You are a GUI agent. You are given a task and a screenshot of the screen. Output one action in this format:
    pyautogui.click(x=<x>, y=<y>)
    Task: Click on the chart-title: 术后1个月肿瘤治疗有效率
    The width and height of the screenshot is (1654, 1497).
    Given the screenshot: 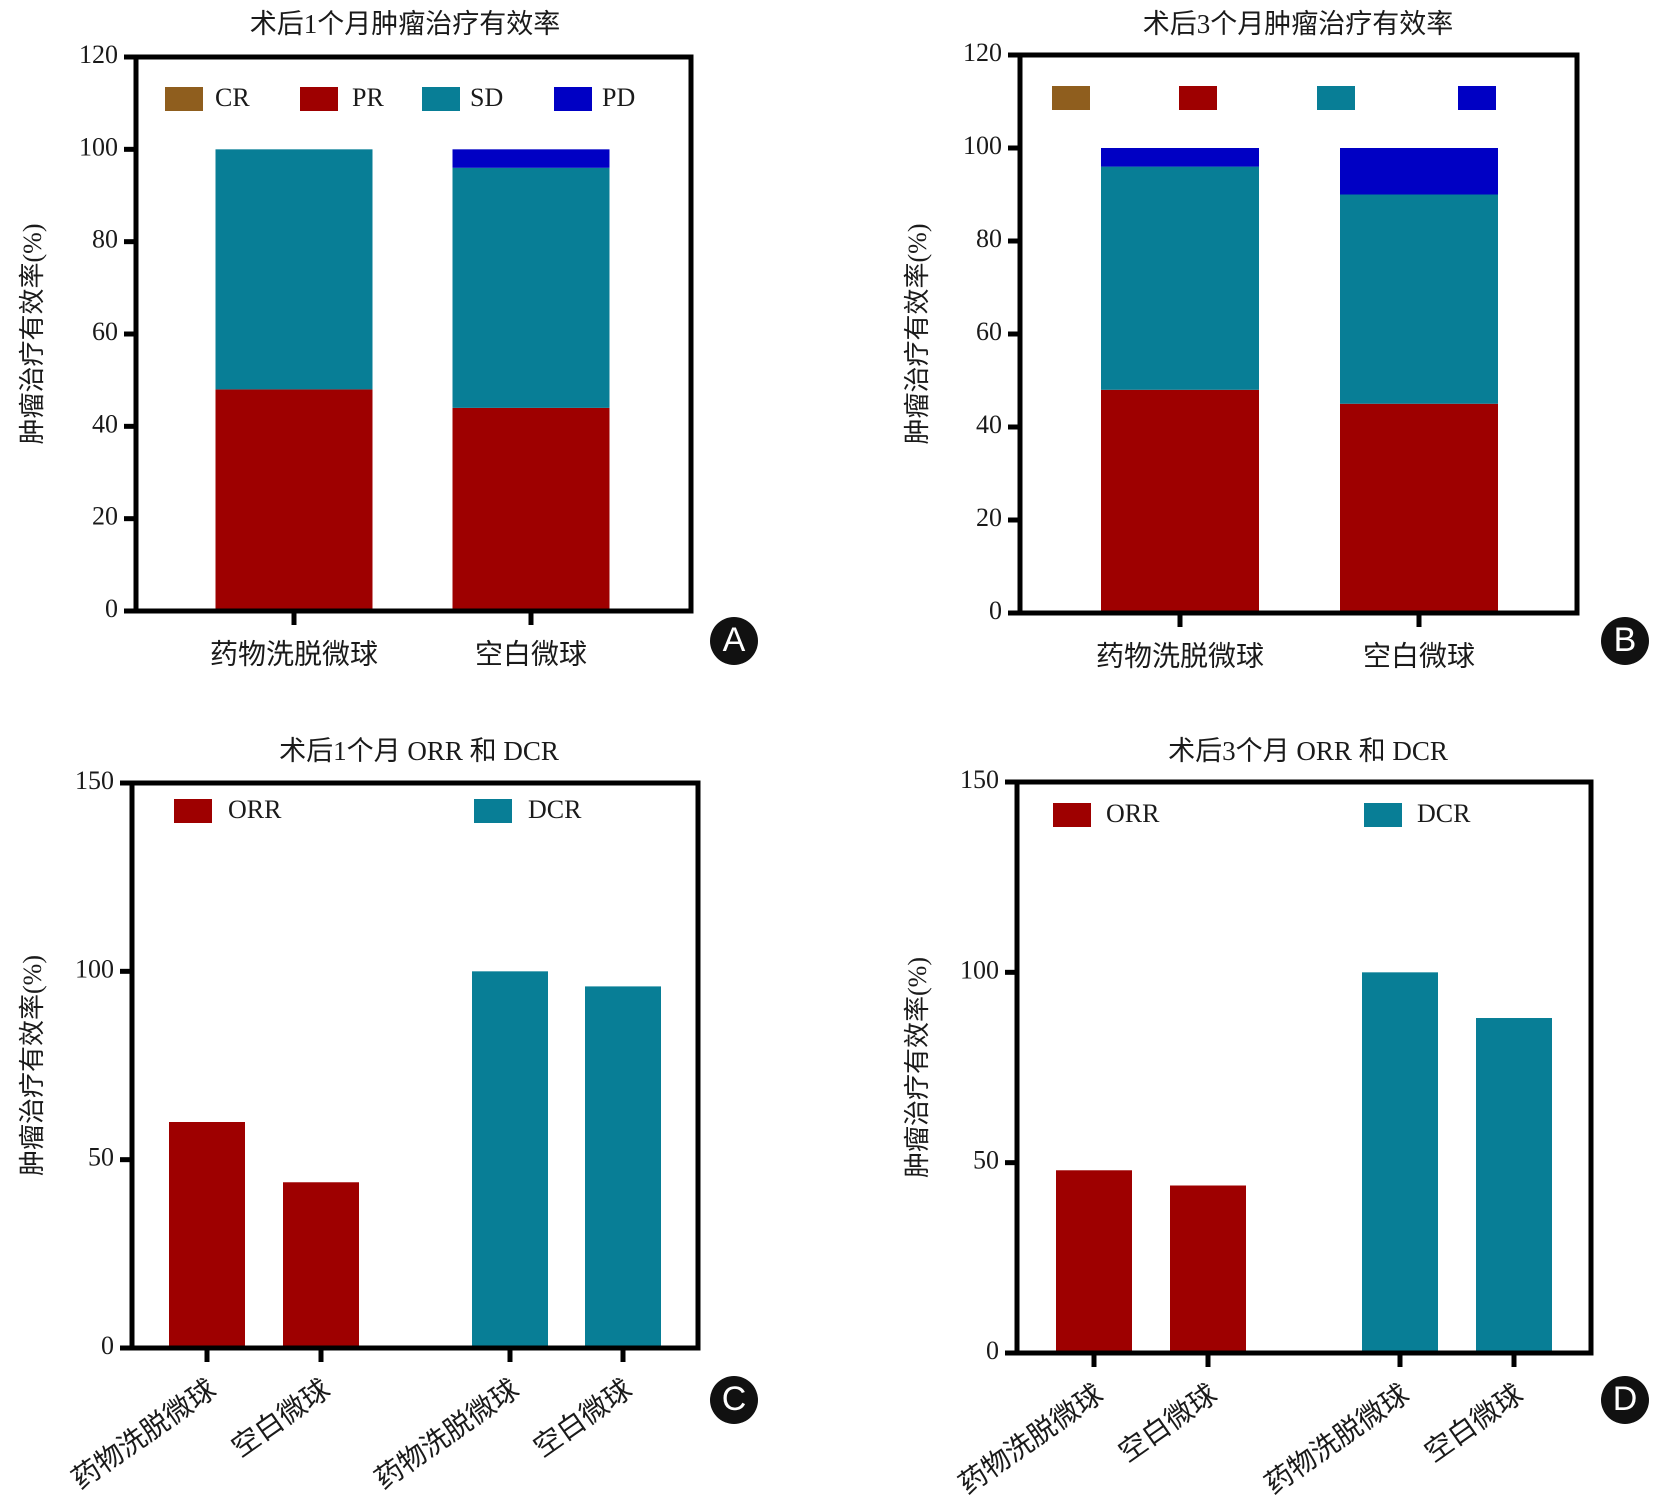 What is the action you would take?
    pyautogui.click(x=405, y=24)
    